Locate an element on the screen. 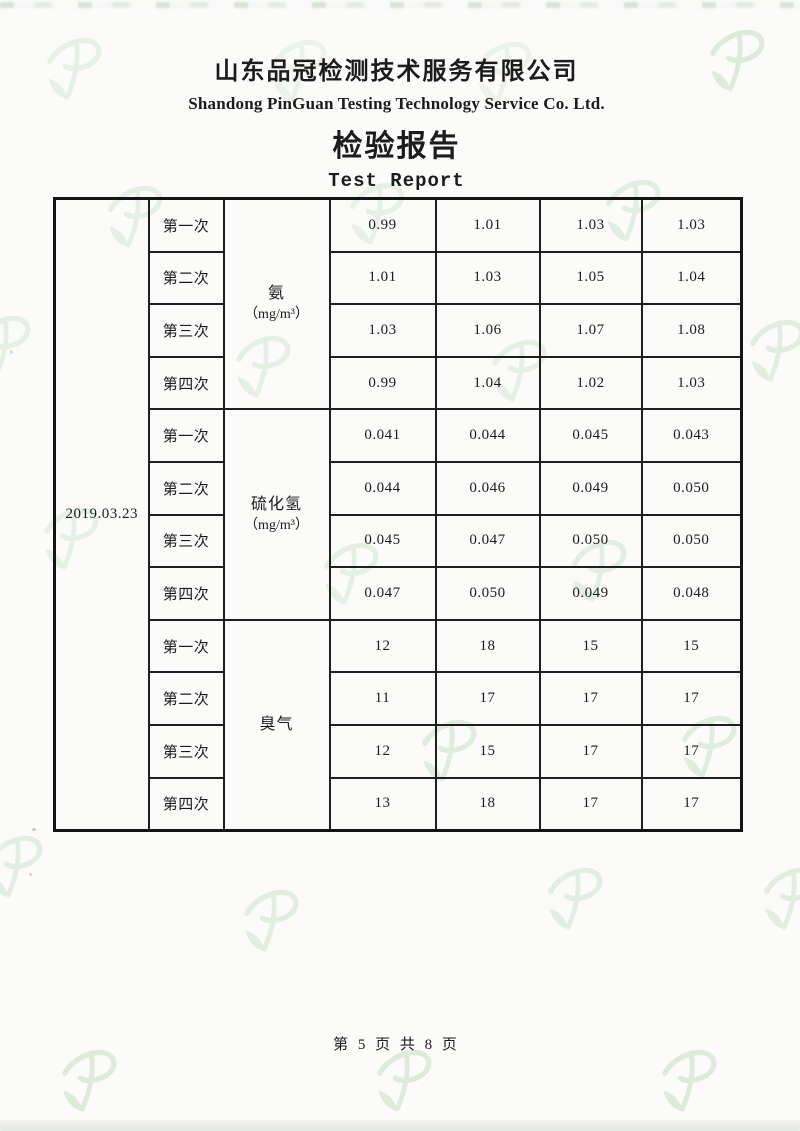 Image resolution: width=800 pixels, height=1131 pixels. value-cell: 1.02 is located at coordinates (590, 383).